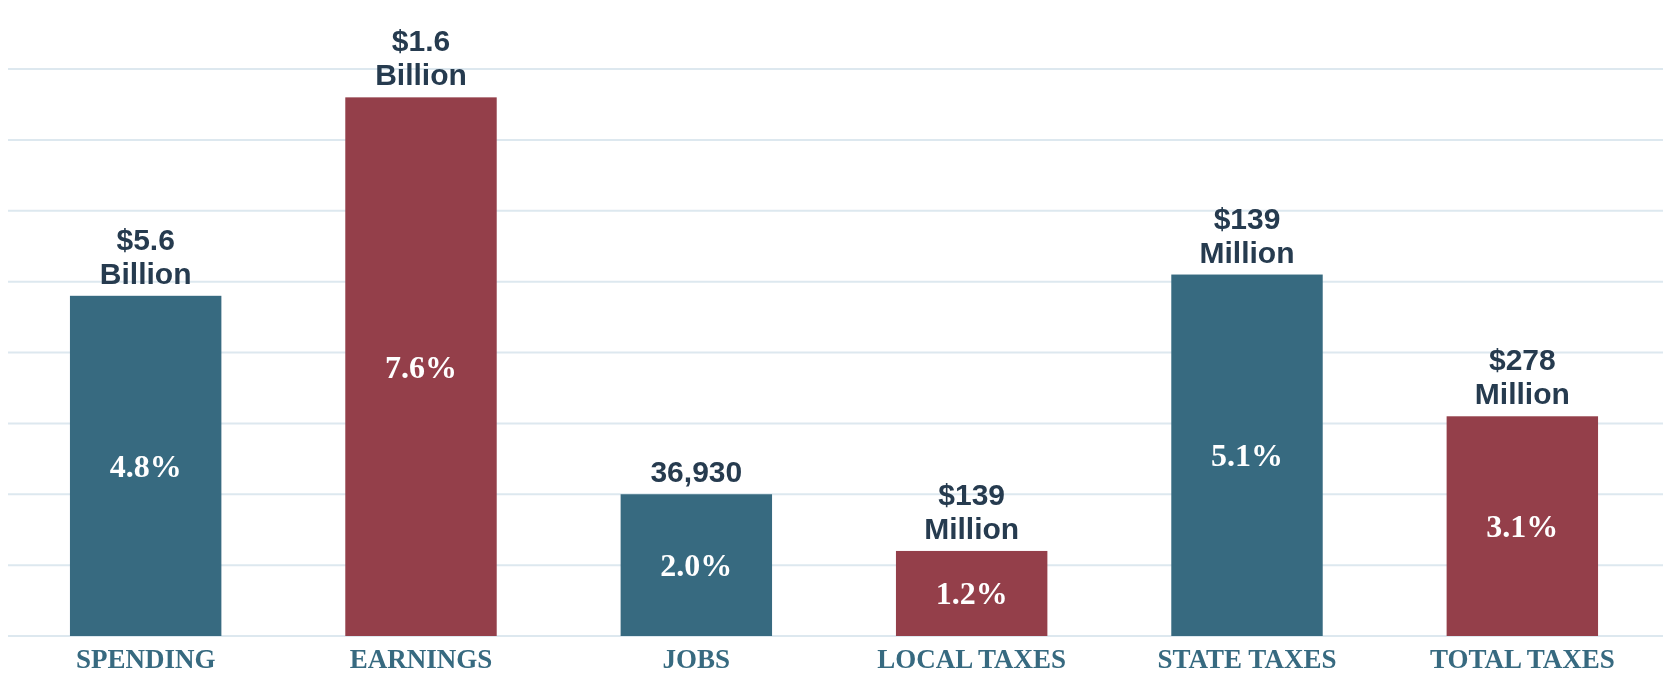  Describe the element at coordinates (421, 58) in the screenshot. I see `annotation: $1.6 Billion` at that location.